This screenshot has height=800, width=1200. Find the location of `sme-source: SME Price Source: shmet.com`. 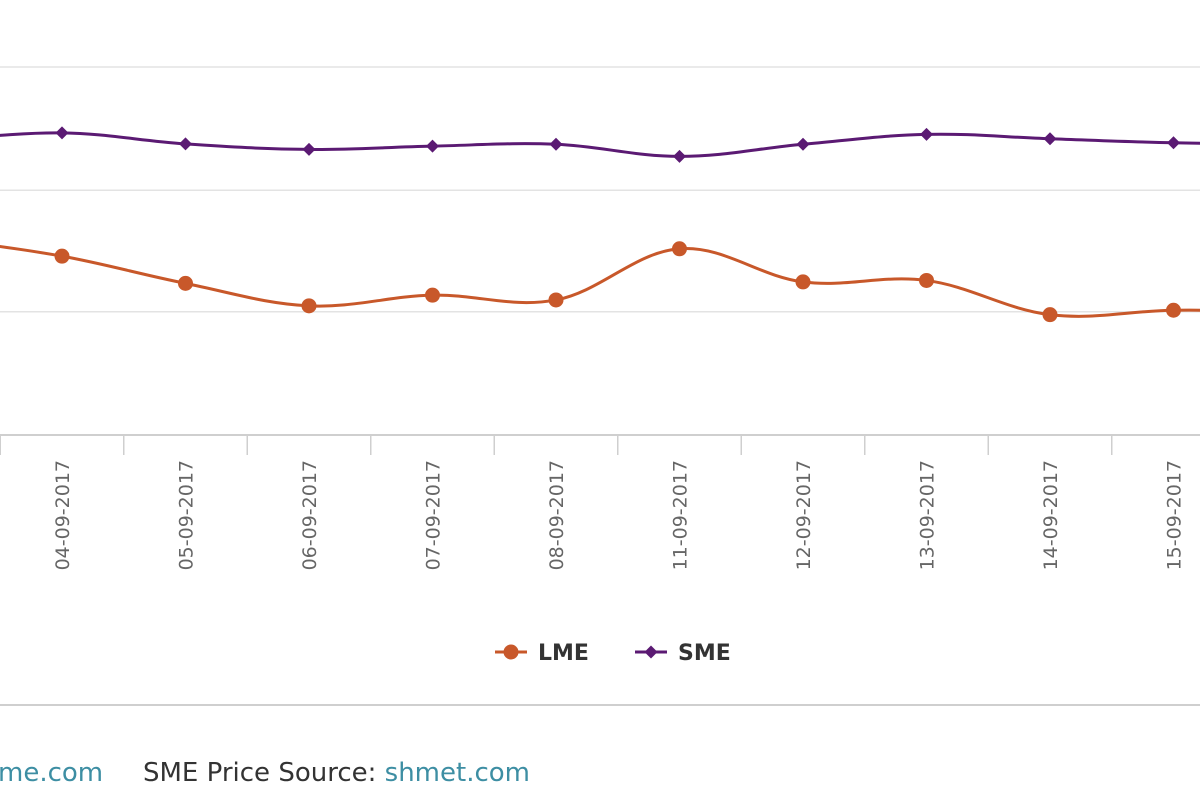

sme-source: SME Price Source: shmet.com is located at coordinates (336, 773).